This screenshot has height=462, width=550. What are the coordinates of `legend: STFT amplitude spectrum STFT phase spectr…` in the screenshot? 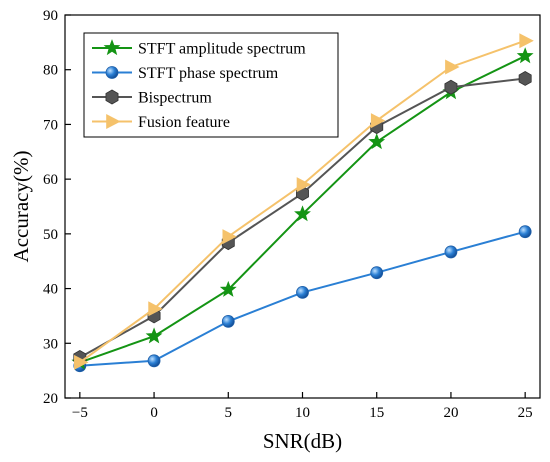 It's located at (211, 85).